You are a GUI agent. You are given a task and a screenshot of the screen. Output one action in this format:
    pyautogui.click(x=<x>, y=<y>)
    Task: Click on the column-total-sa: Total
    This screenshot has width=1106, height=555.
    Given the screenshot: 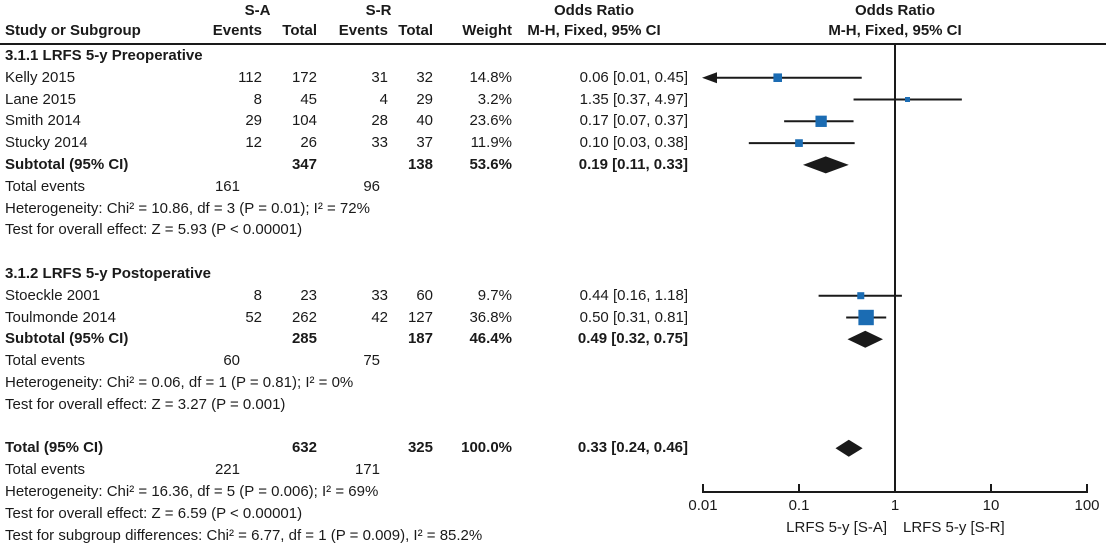 What is the action you would take?
    pyautogui.click(x=299, y=30)
    